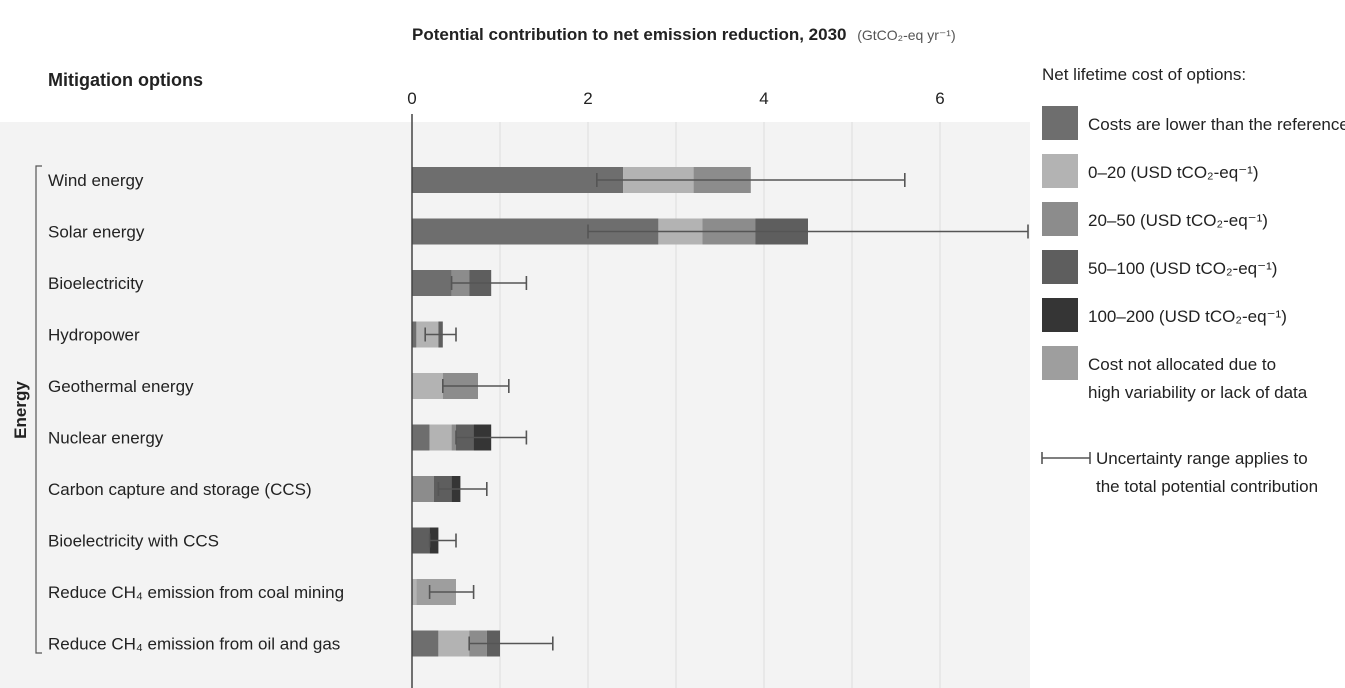  What do you see at coordinates (906, 35) in the screenshot?
I see `chart-title-unit: (GtCO₂-eq yr⁻¹)` at bounding box center [906, 35].